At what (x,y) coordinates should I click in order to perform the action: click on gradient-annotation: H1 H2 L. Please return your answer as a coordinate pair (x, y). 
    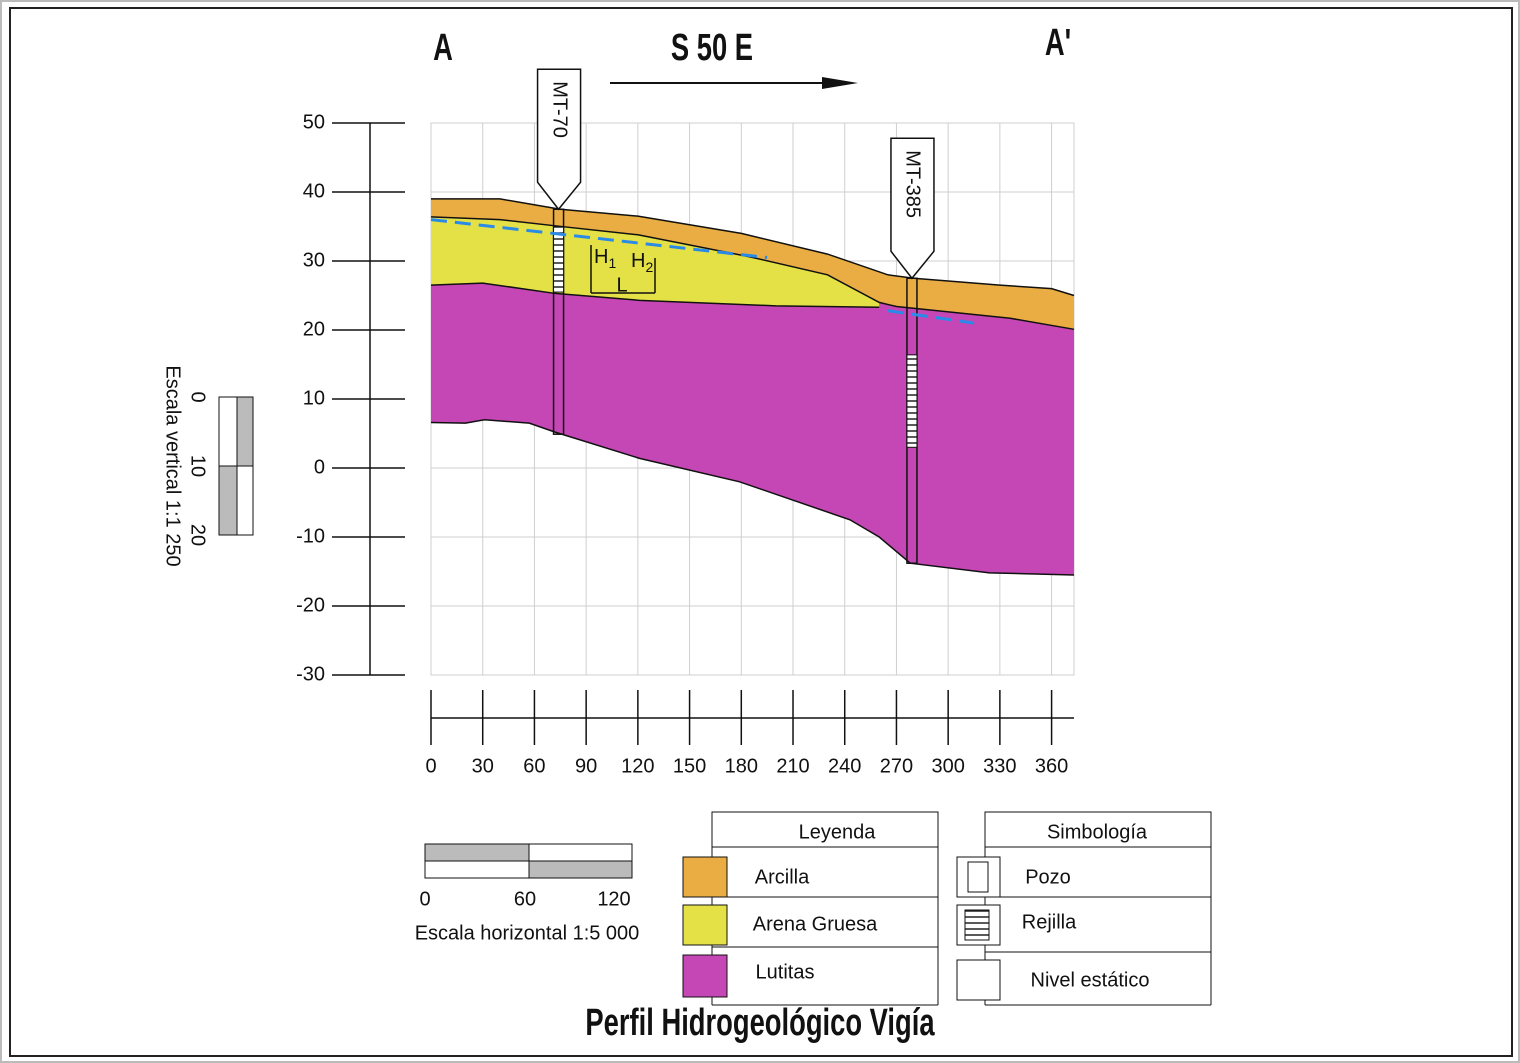
    Looking at the image, I should click on (623, 270).